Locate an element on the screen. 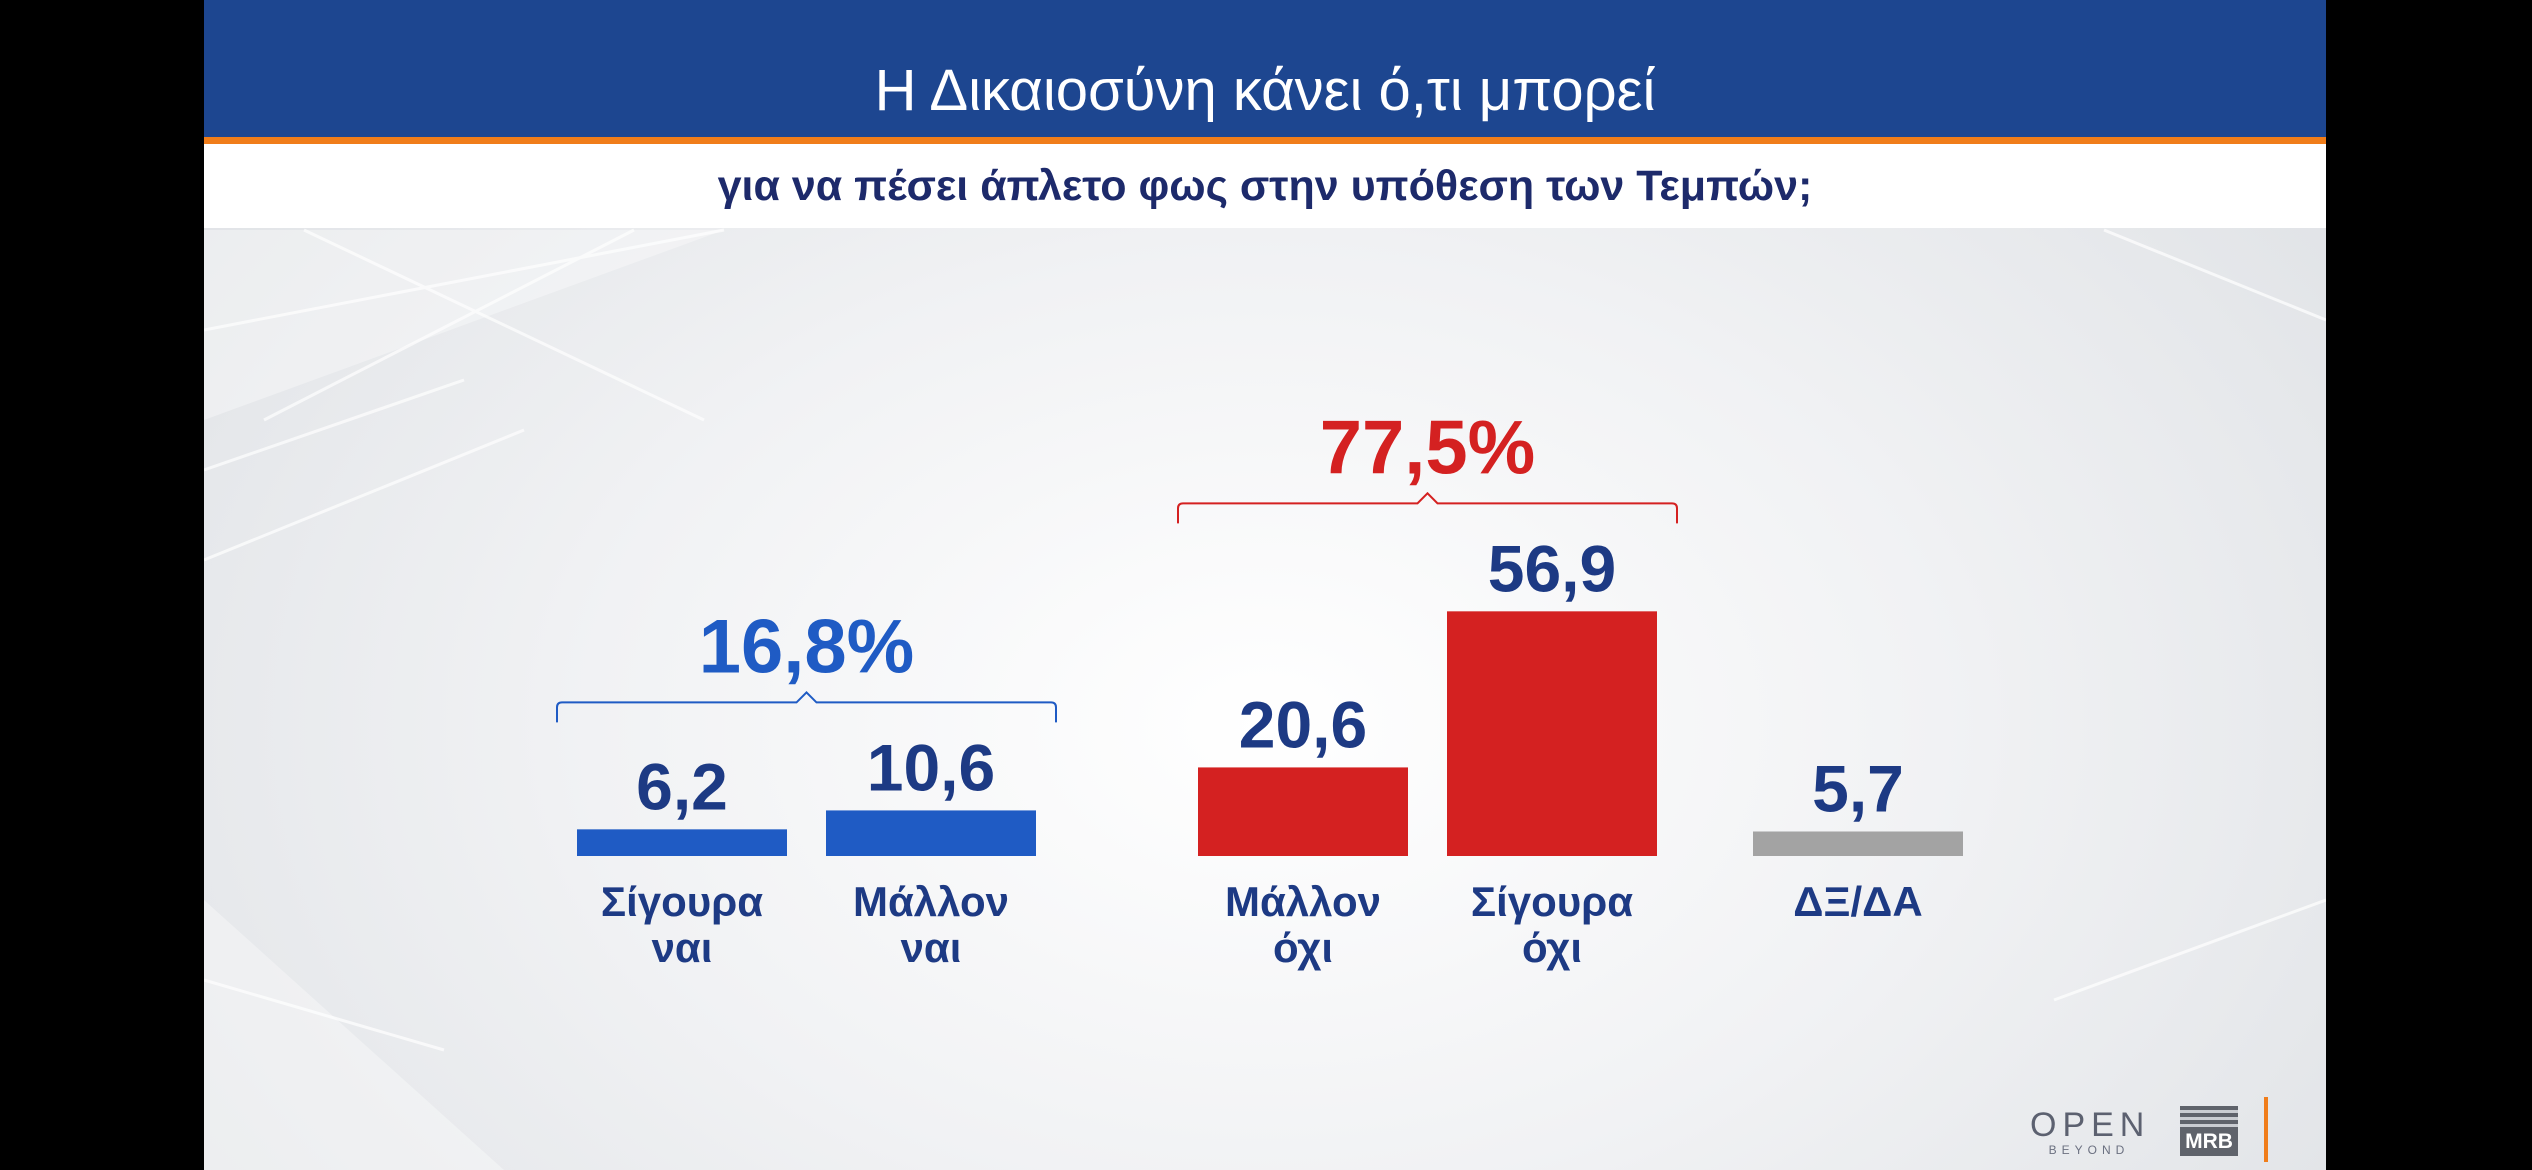 Image resolution: width=2532 pixels, height=1170 pixels. value-label-2: 20,6 is located at coordinates (1303, 724).